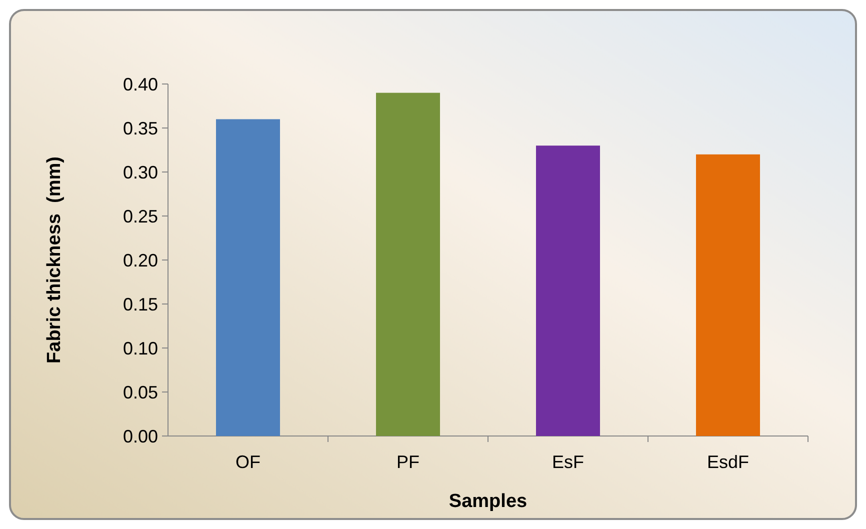 Image resolution: width=866 pixels, height=529 pixels. I want to click on y-axis-title: Fabric thickness (mm), so click(54, 260).